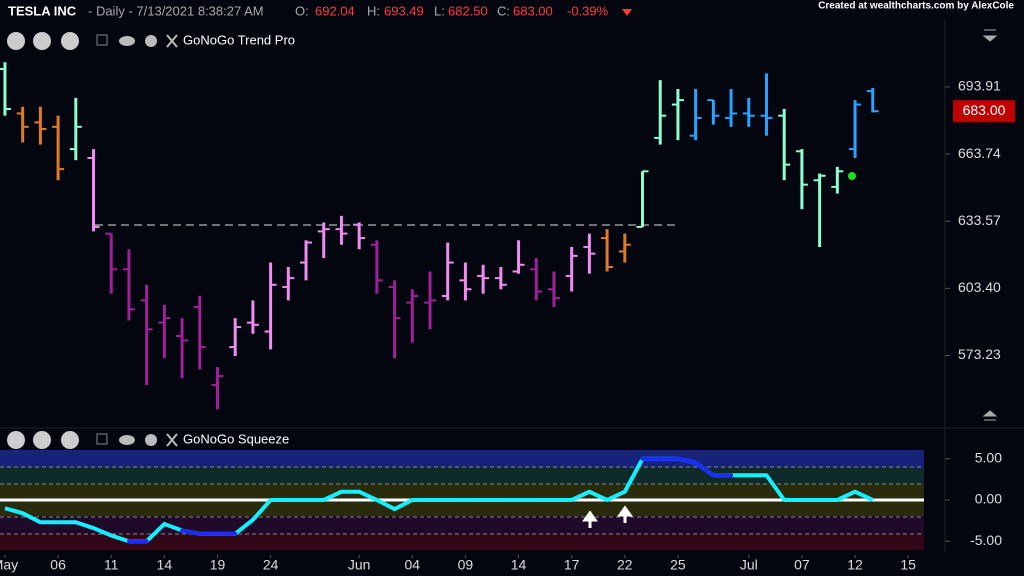  I want to click on x-tick-label: 24, so click(271, 565).